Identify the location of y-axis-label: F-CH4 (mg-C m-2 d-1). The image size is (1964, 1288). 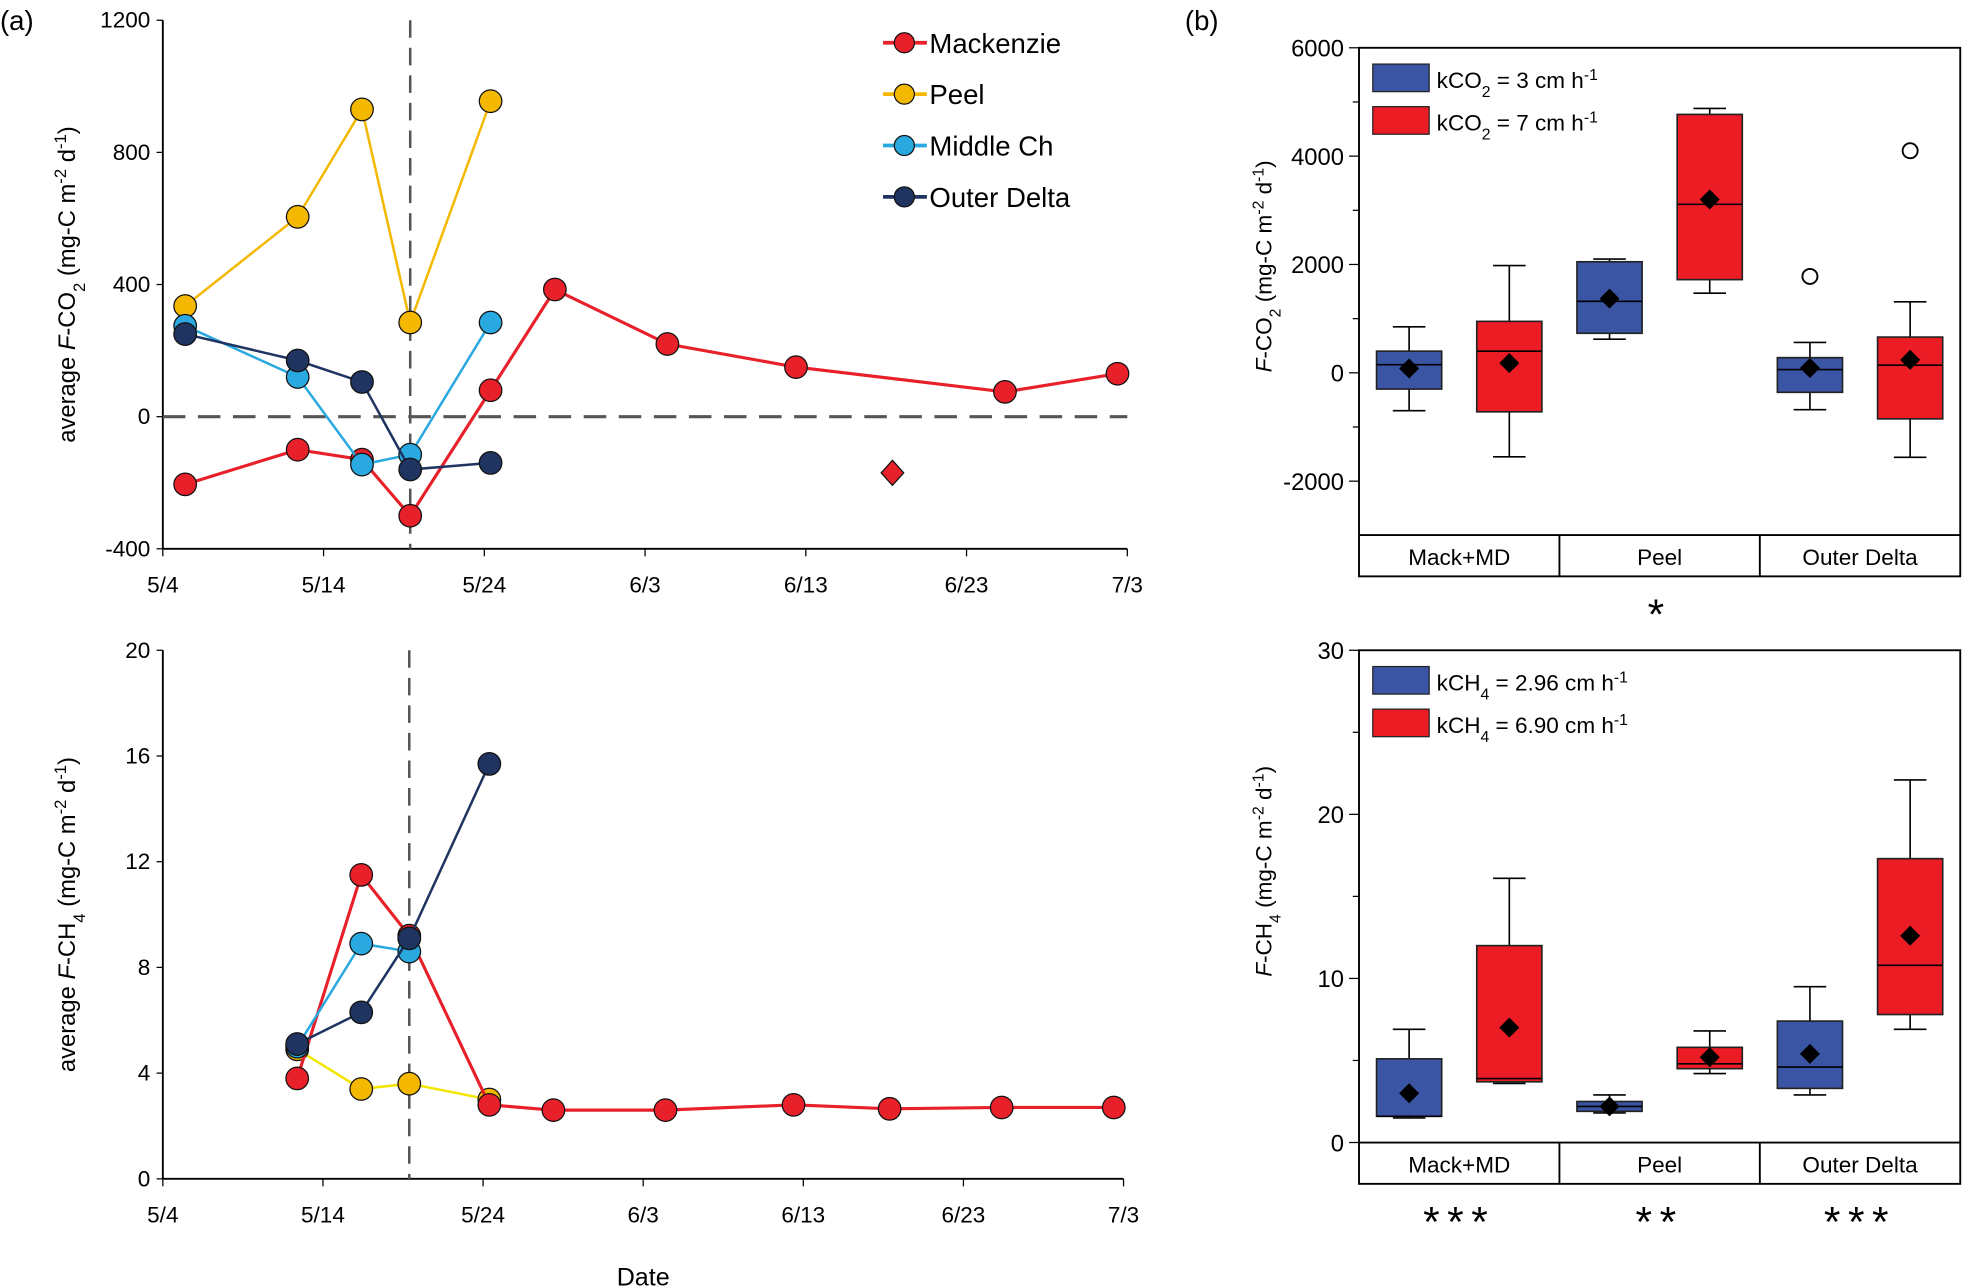
(1267, 871).